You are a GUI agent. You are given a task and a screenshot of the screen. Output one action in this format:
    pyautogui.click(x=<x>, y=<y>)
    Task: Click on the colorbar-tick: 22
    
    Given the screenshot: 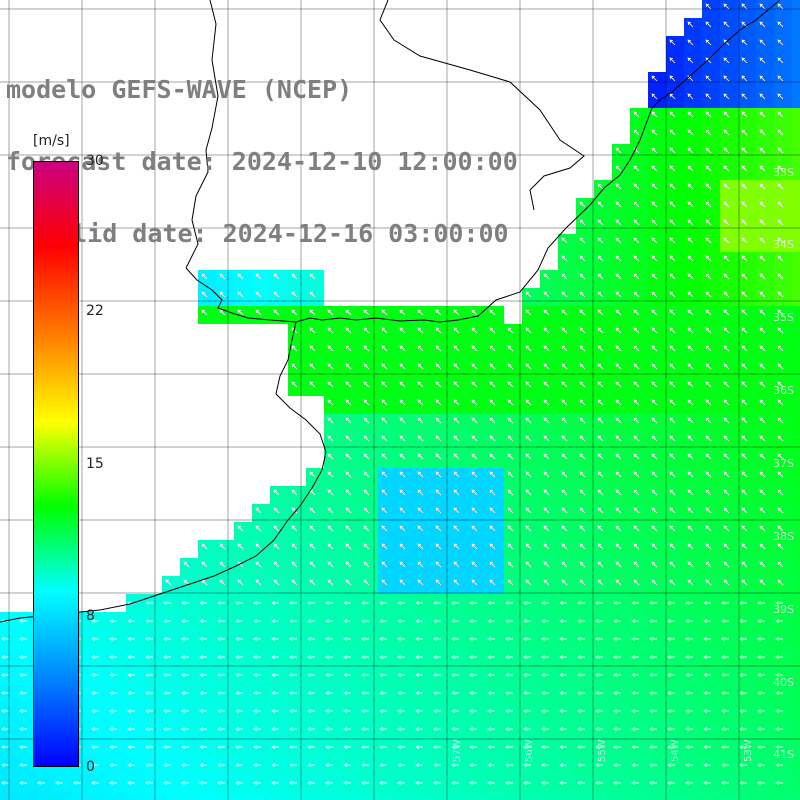 What is the action you would take?
    pyautogui.click(x=95, y=311)
    